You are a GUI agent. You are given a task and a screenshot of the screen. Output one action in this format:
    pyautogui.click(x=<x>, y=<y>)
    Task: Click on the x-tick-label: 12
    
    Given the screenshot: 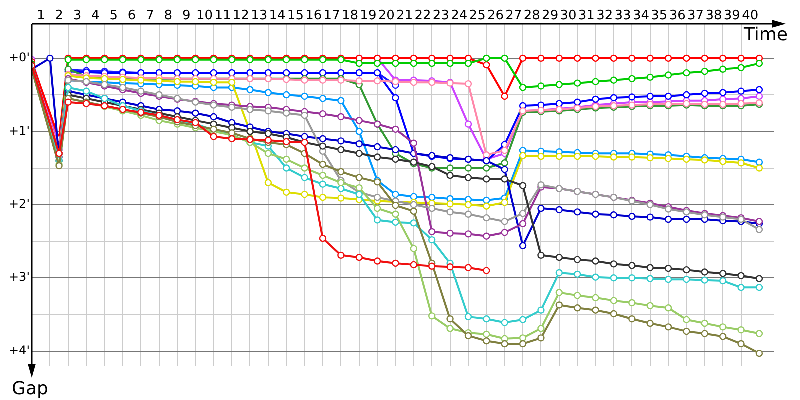 What is the action you would take?
    pyautogui.click(x=241, y=16)
    